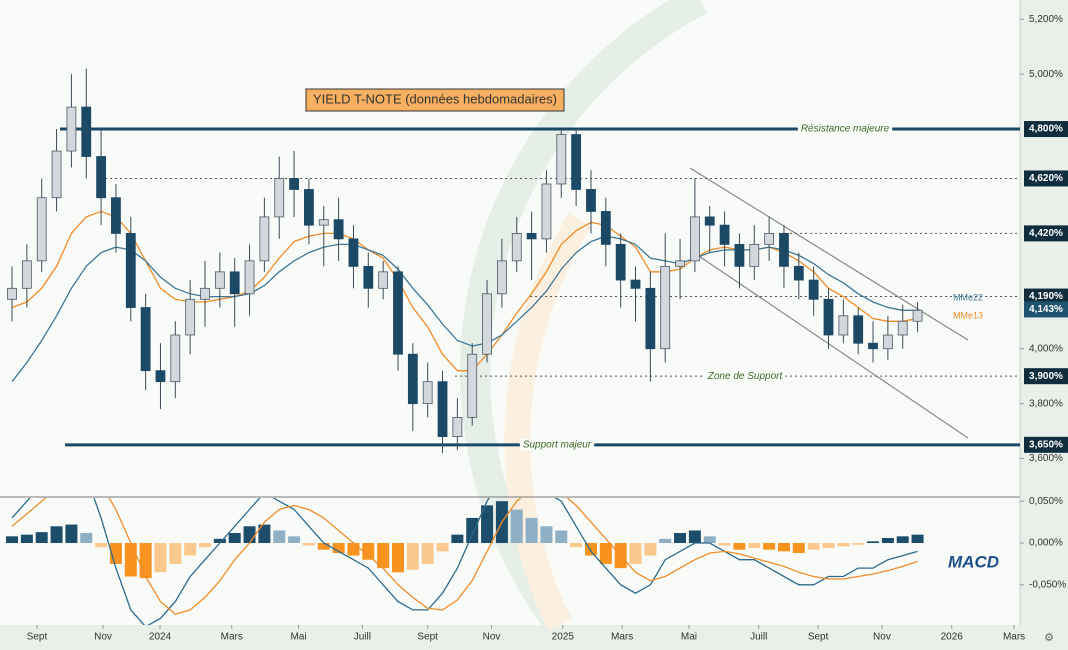 This screenshot has width=1068, height=650. What do you see at coordinates (968, 297) in the screenshot?
I see `legend-label: MMe22` at bounding box center [968, 297].